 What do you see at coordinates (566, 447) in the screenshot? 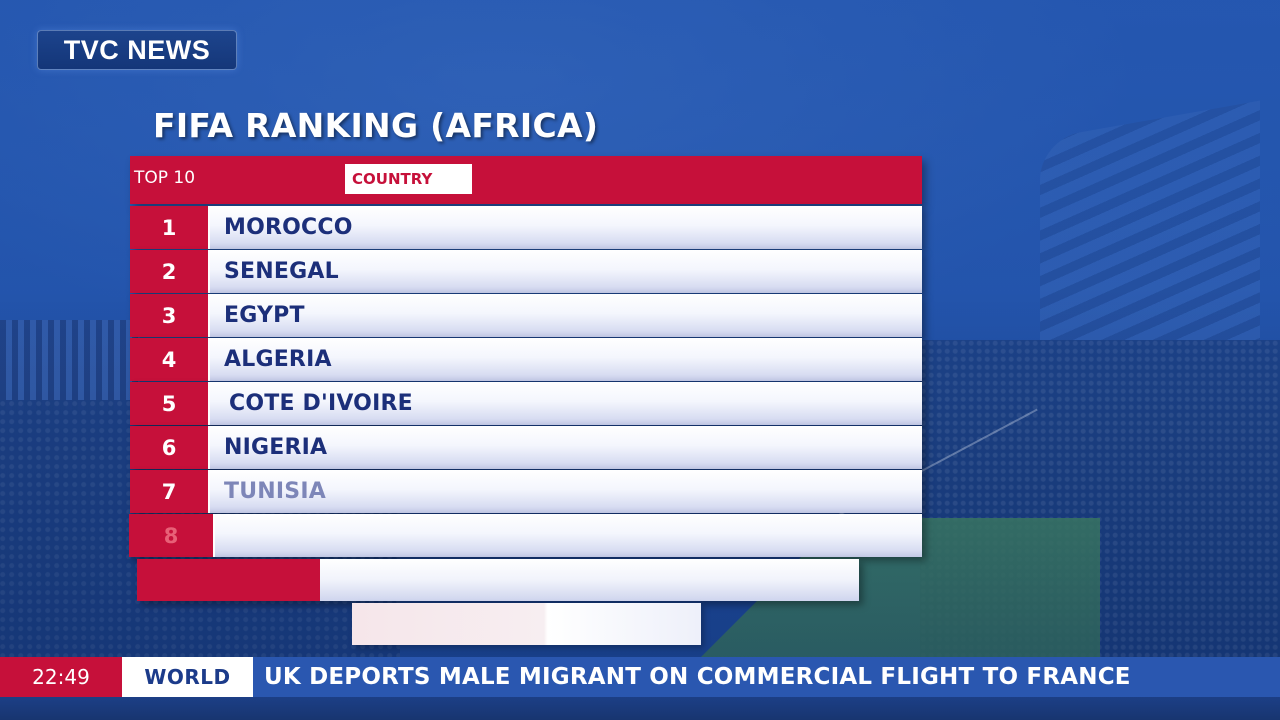
I see `country-name: NIGERIA` at bounding box center [566, 447].